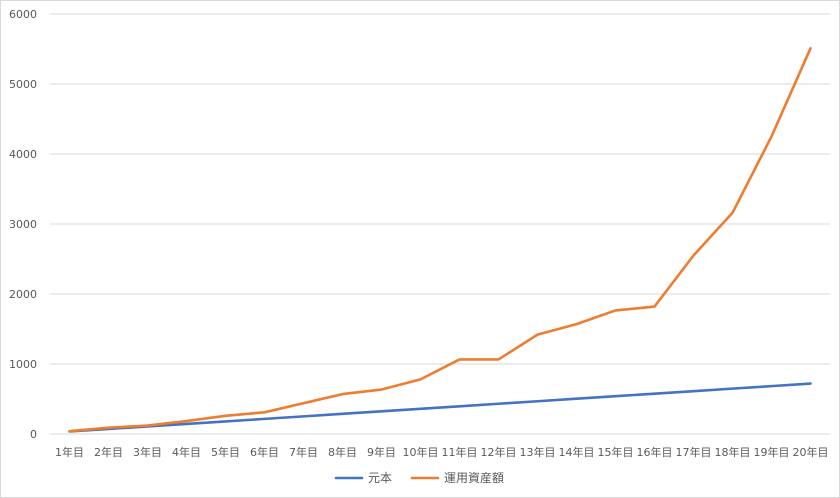 The width and height of the screenshot is (840, 498). I want to click on y-tick-label-3000: 3000, so click(23, 224).